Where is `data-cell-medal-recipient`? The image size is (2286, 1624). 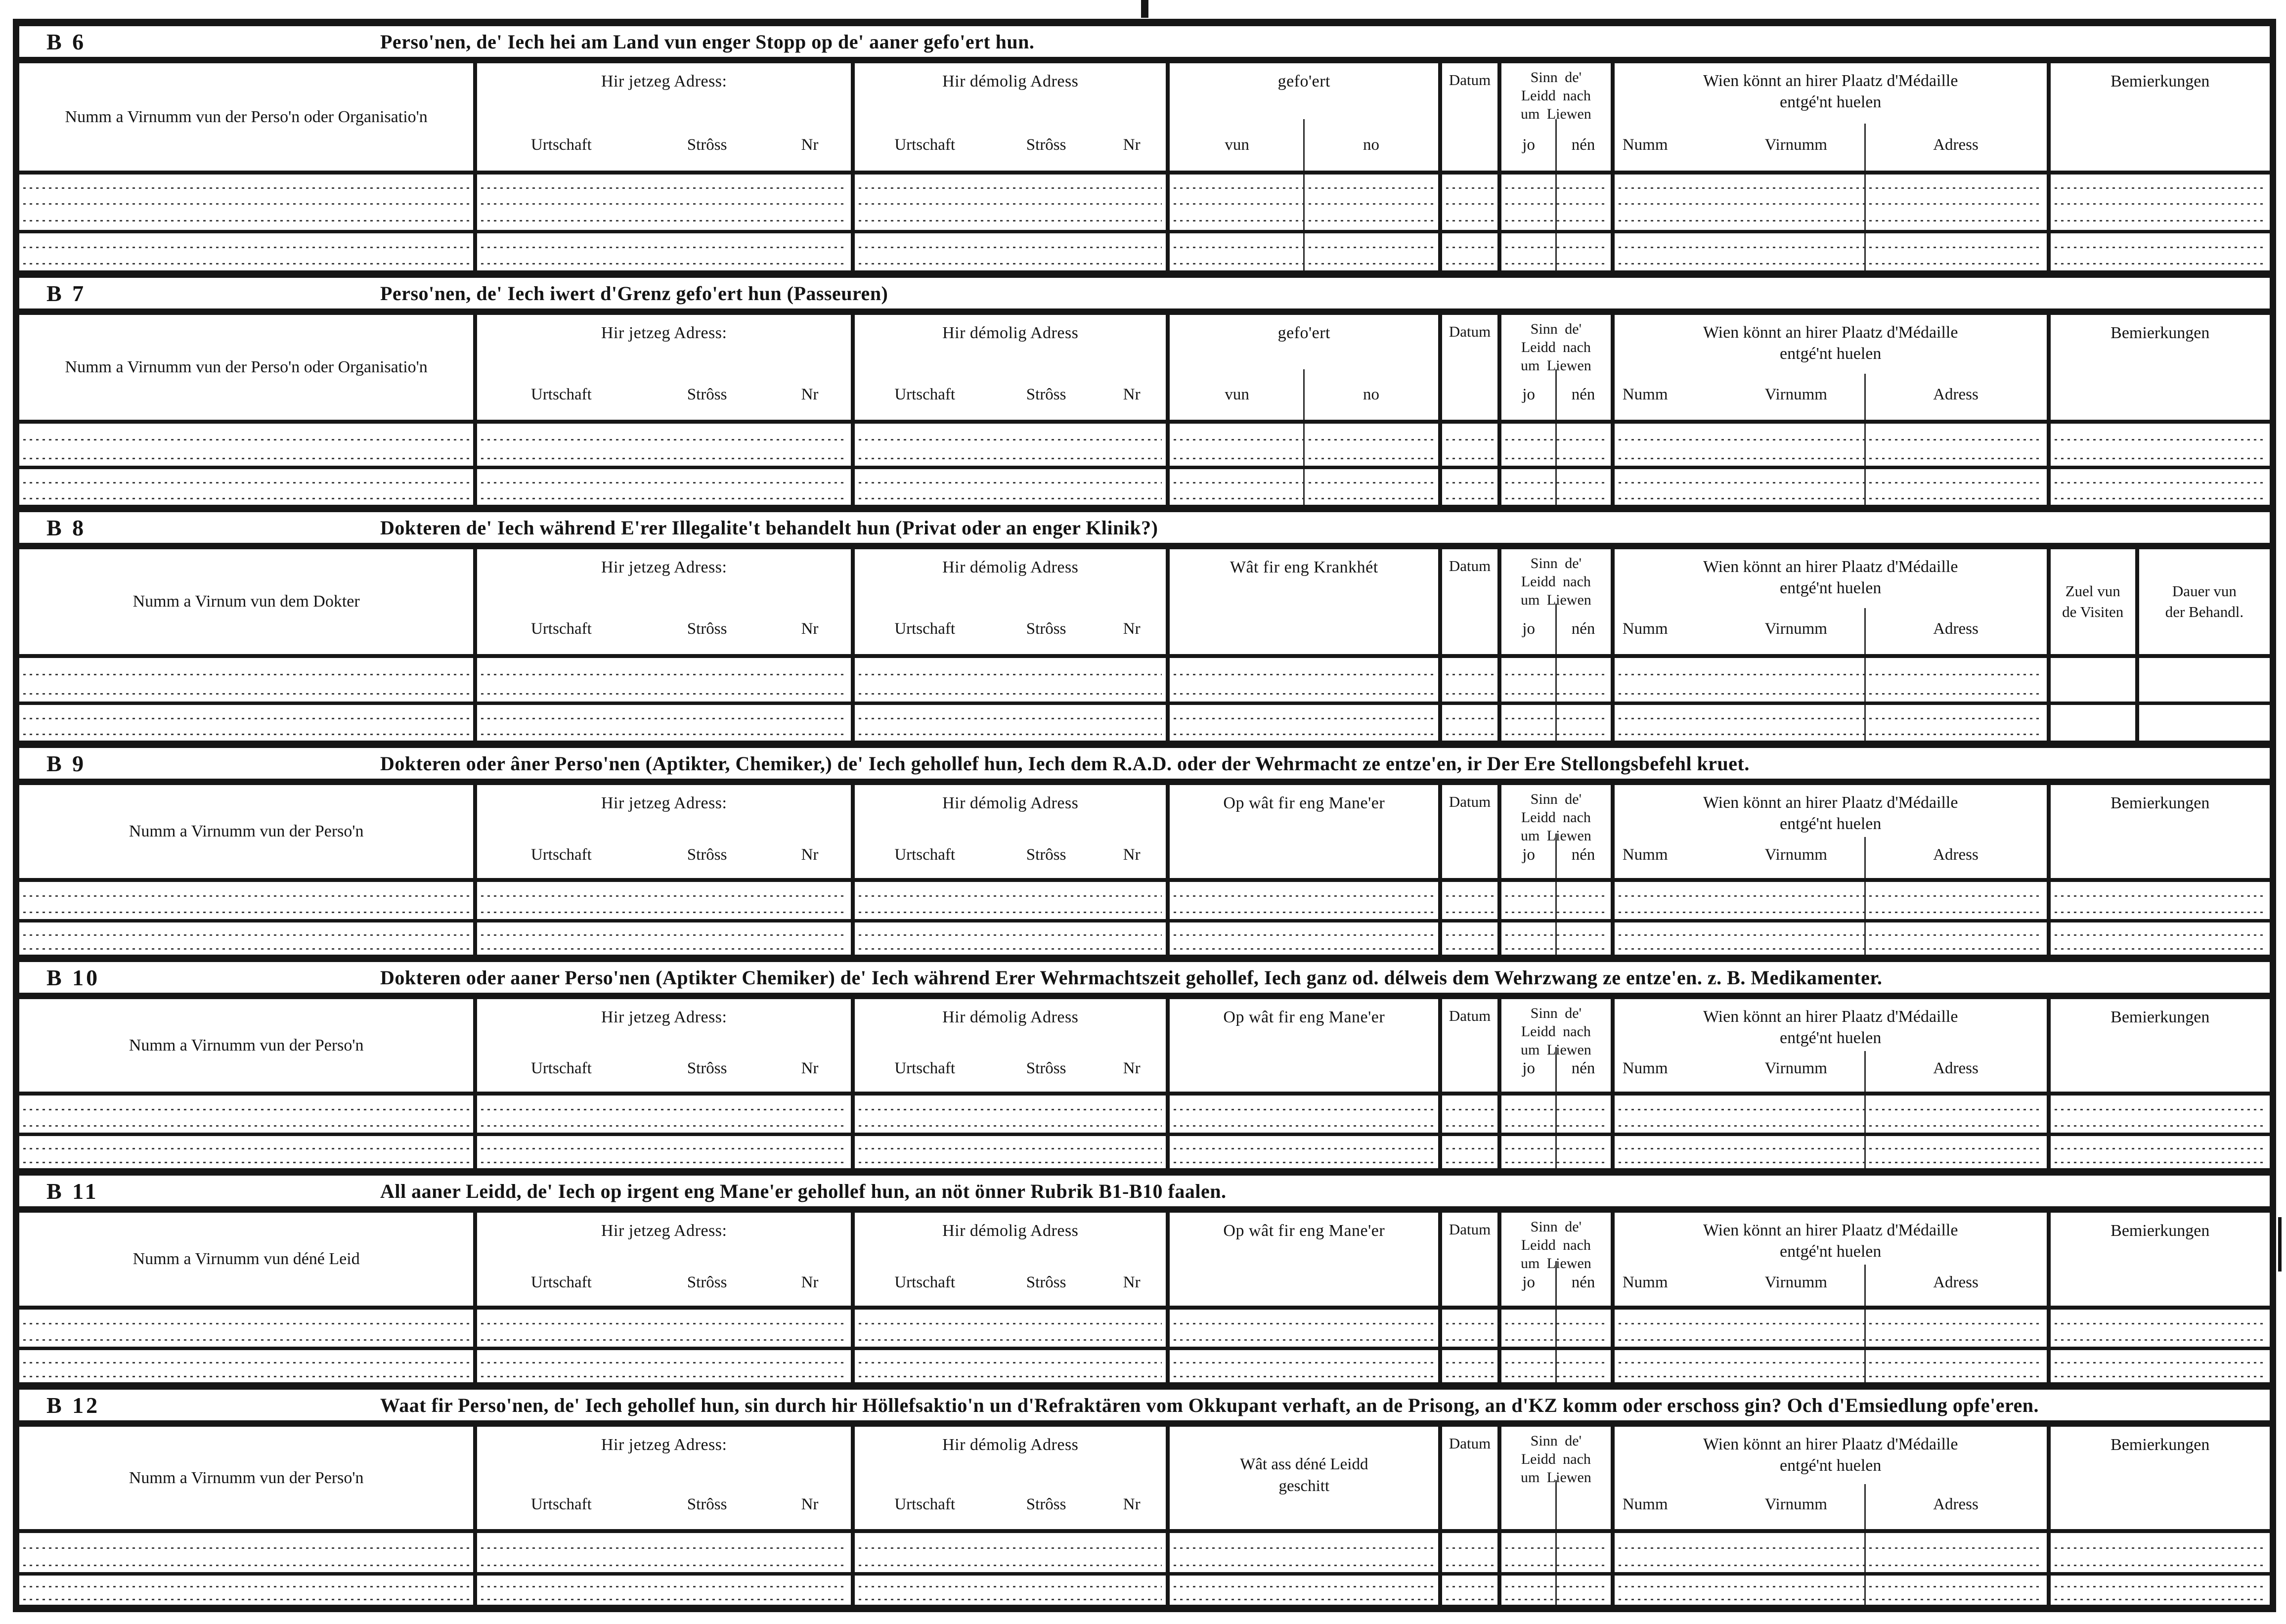
data-cell-medal-recipient is located at coordinates (1833, 1366).